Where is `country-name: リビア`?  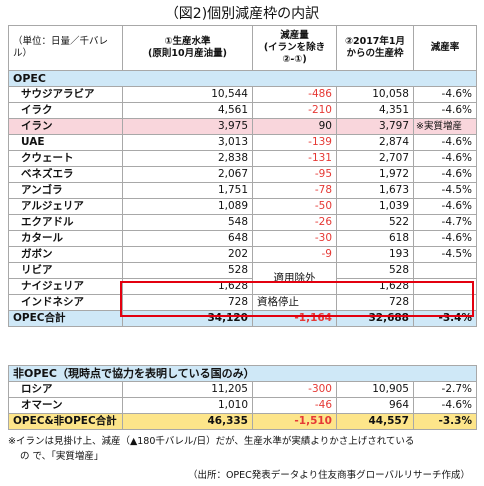
country-name: リビア is located at coordinates (65, 270).